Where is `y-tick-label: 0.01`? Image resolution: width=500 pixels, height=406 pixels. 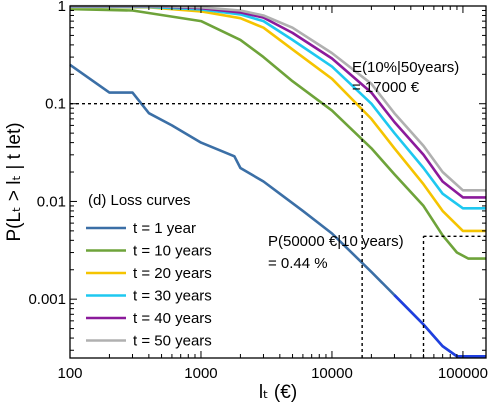
y-tick-label: 0.01 is located at coordinates (51, 201).